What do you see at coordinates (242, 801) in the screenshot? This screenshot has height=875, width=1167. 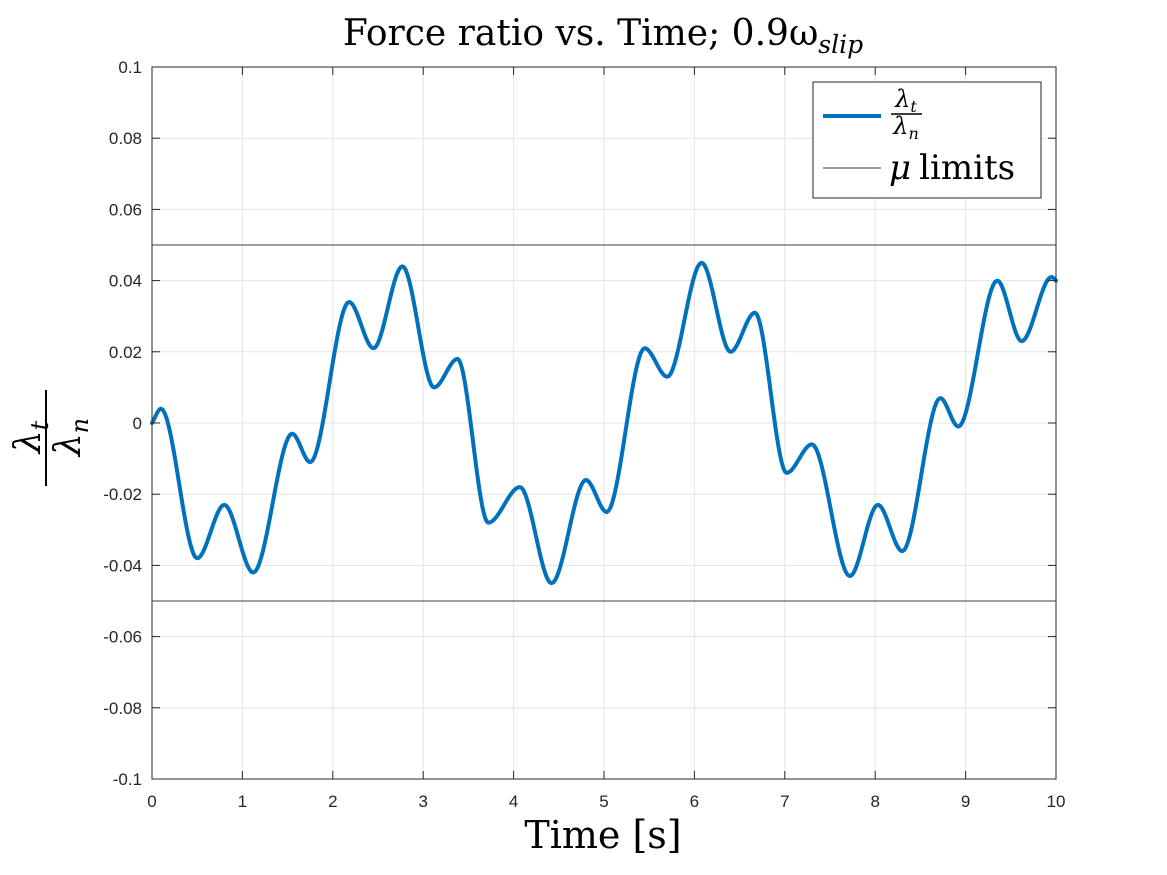 I see `x-tick-label: 1` at bounding box center [242, 801].